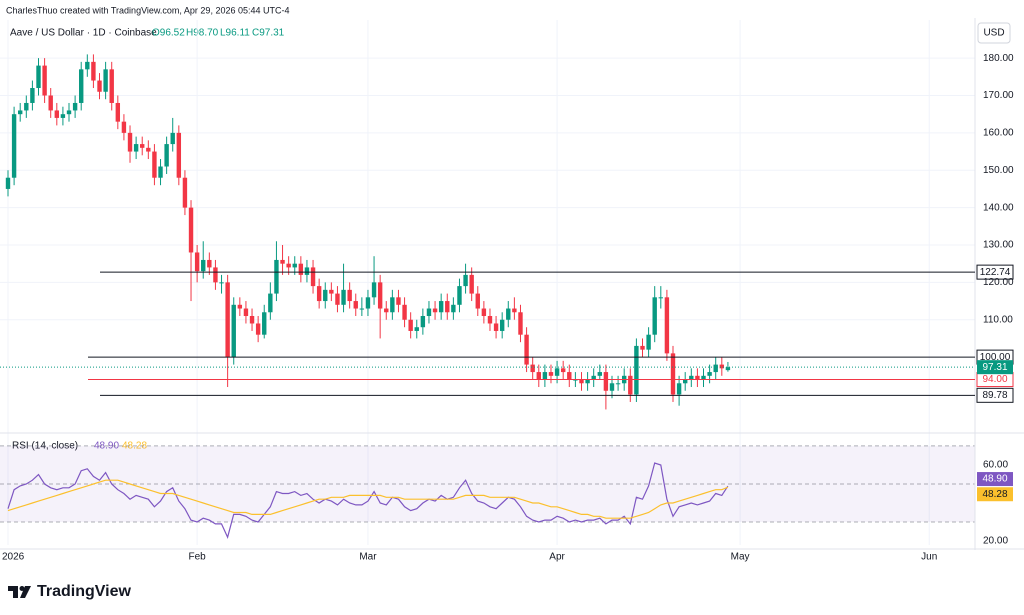  Describe the element at coordinates (994, 494) in the screenshot. I see `rsi-last-label: 48.28` at that location.